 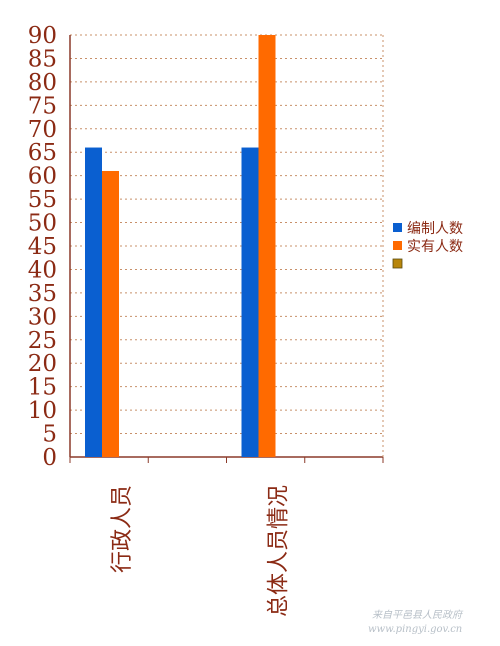 I want to click on y-tick-label: 30, so click(x=42, y=317).